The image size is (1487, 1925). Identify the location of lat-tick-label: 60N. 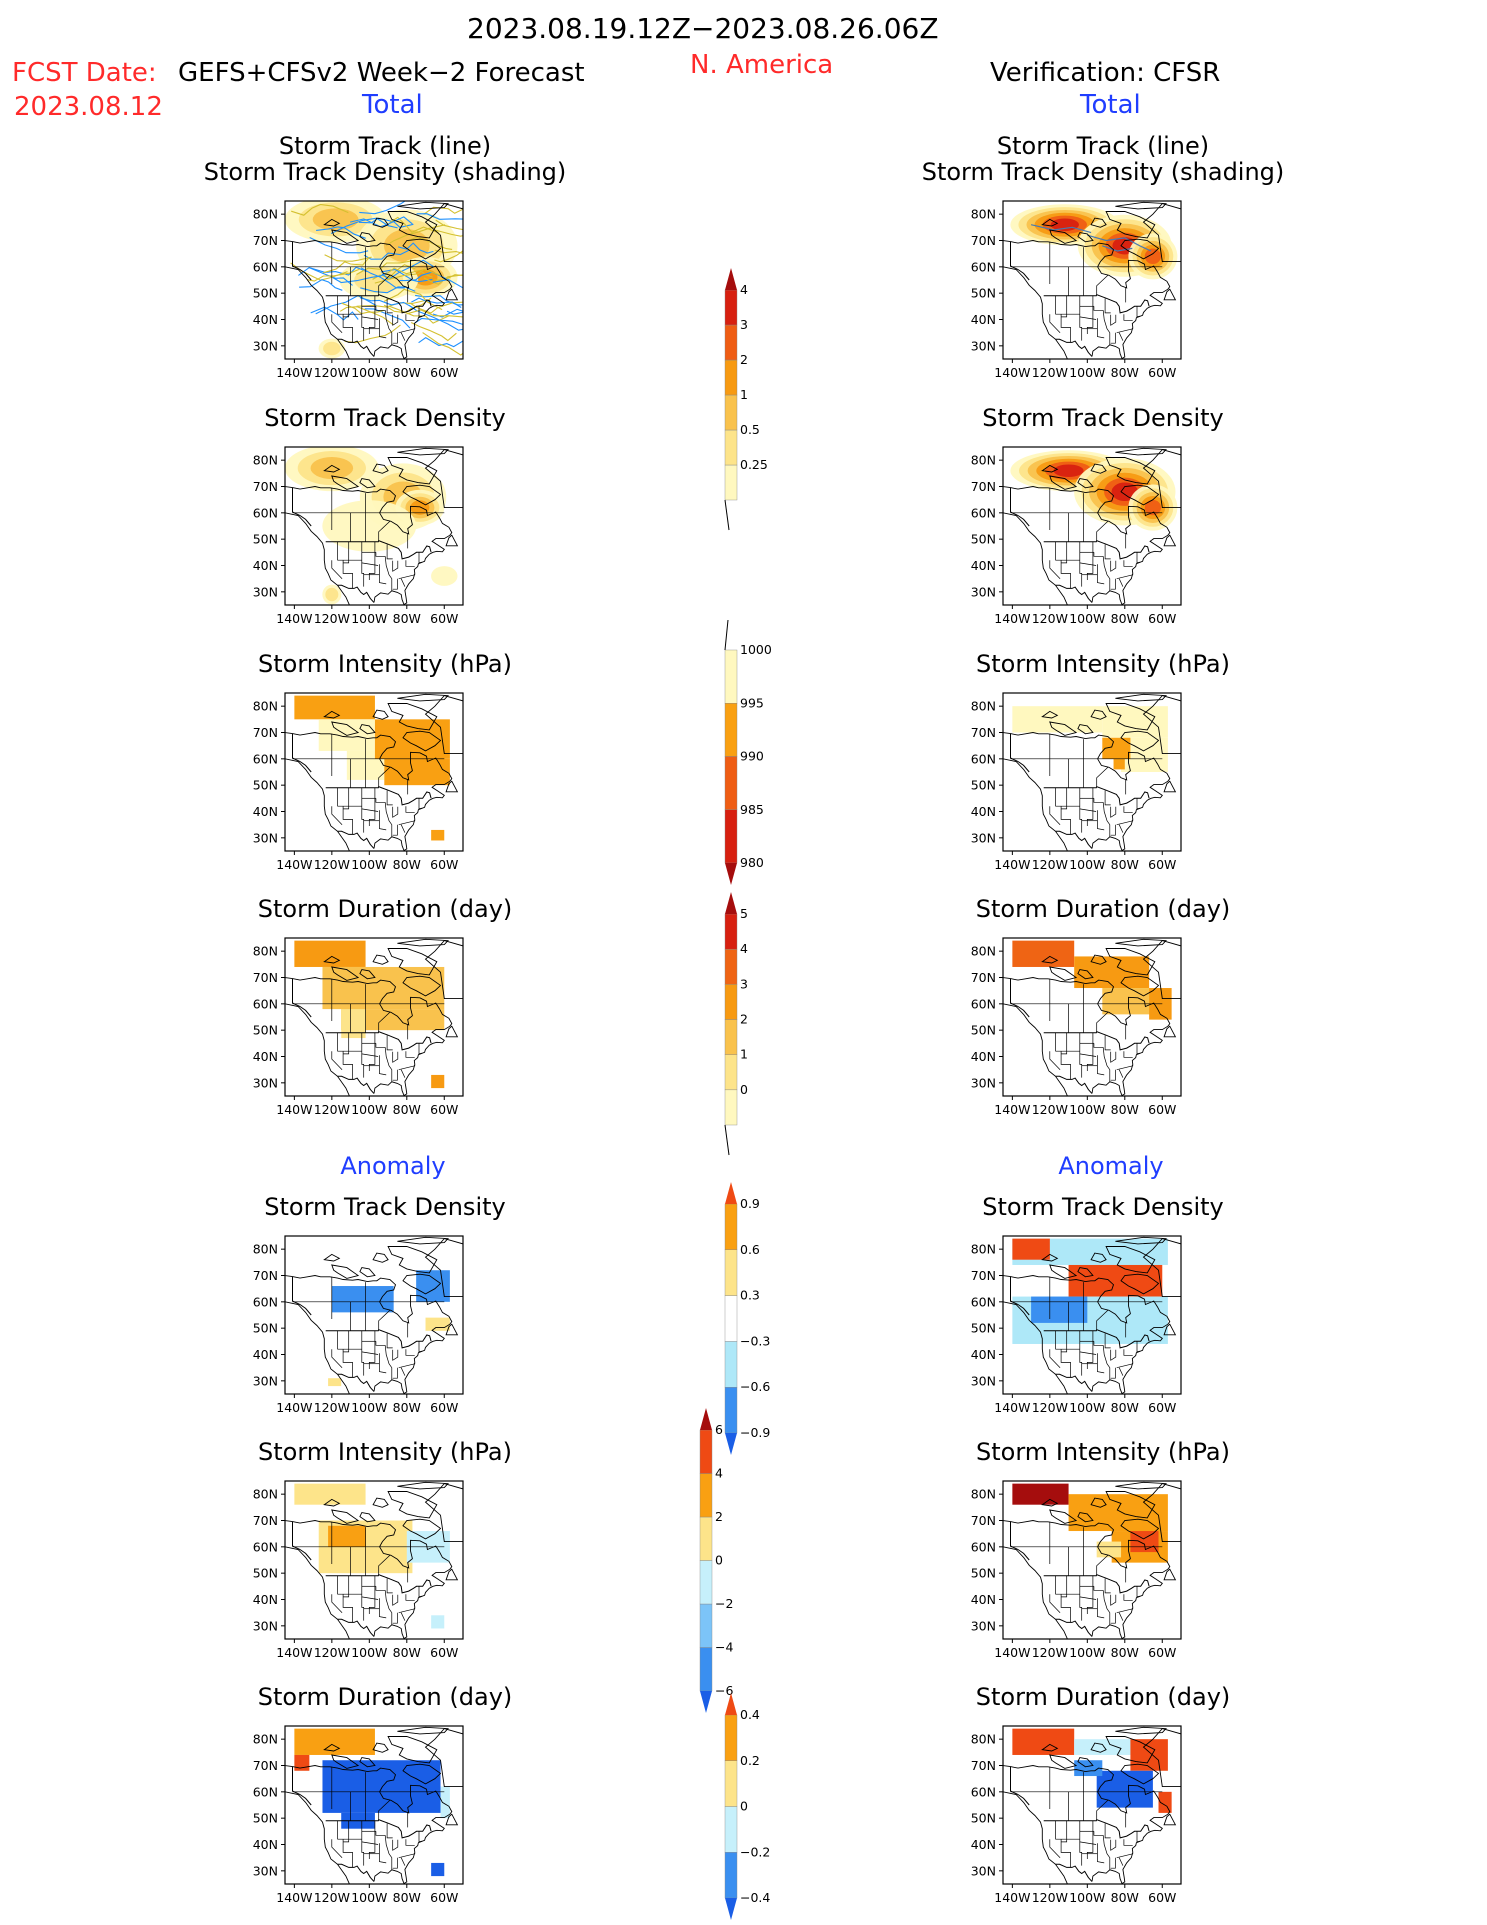
(265, 758).